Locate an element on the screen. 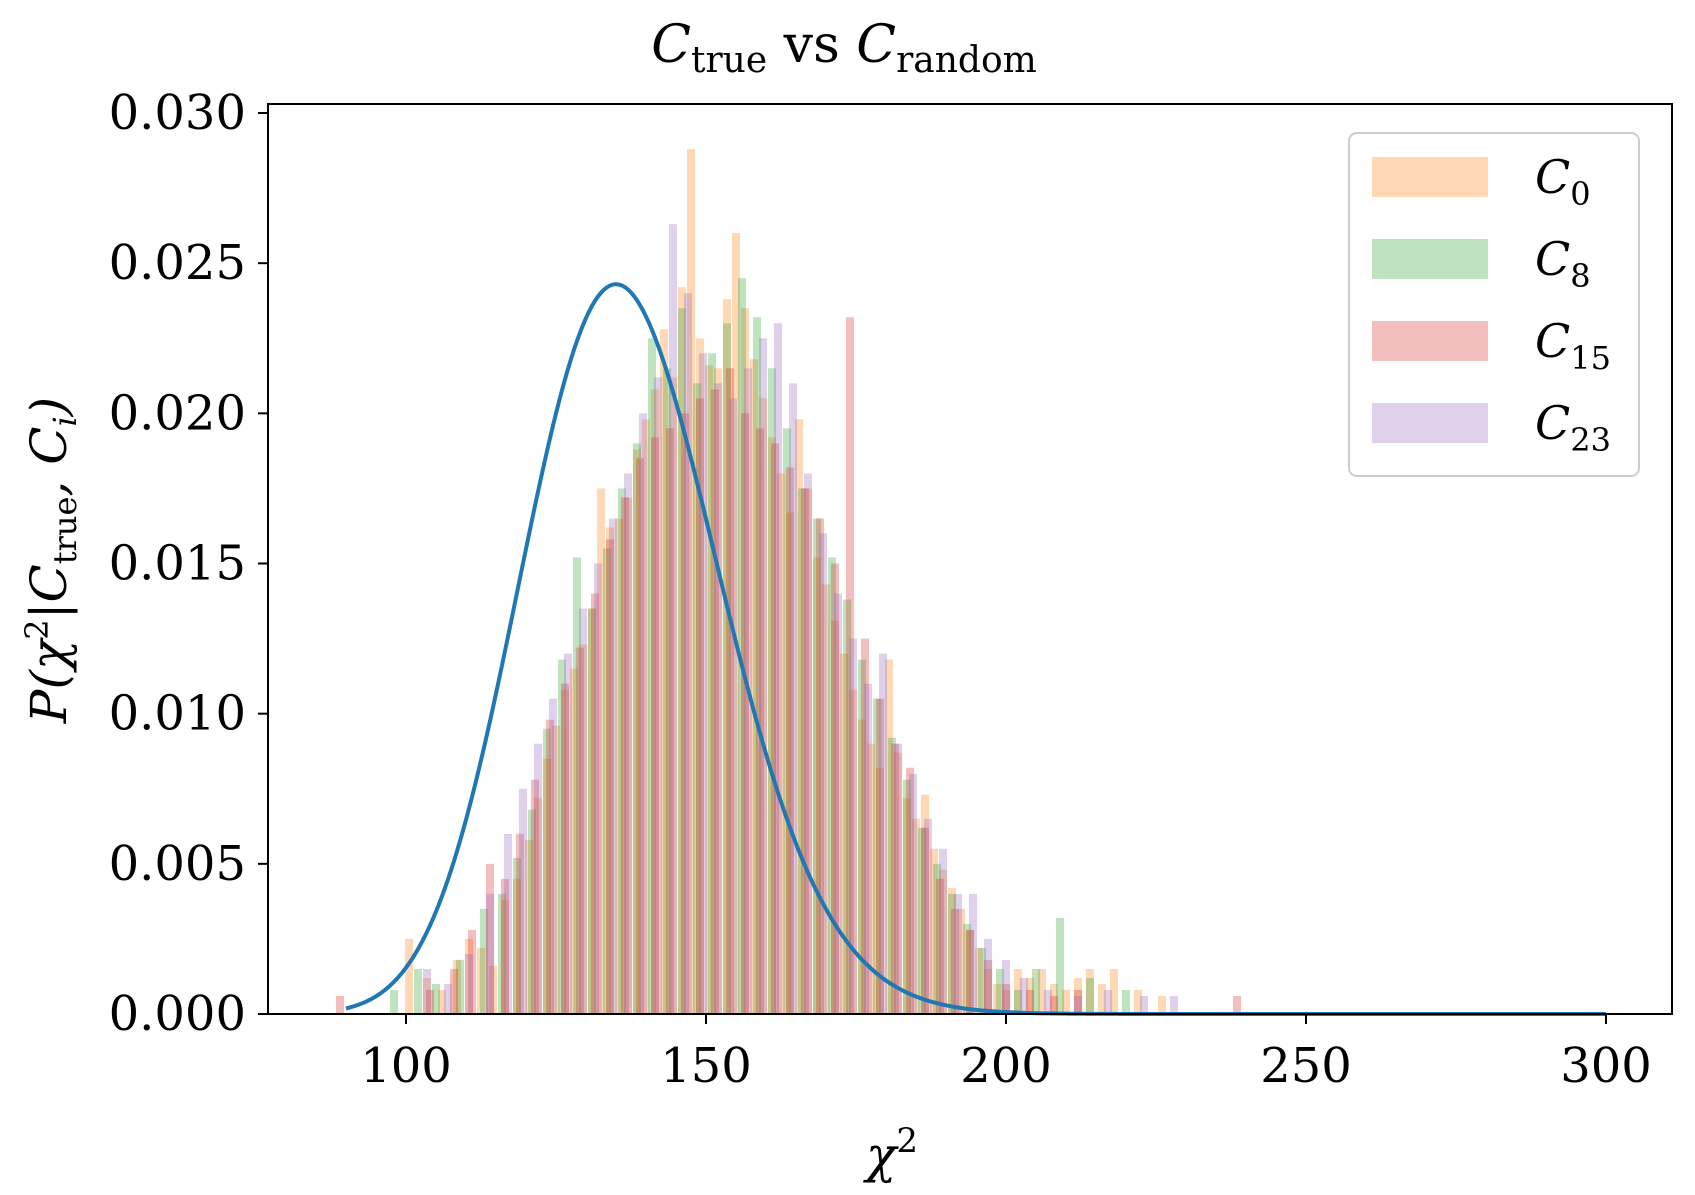  x-tick-label: 100 is located at coordinates (406, 1066).